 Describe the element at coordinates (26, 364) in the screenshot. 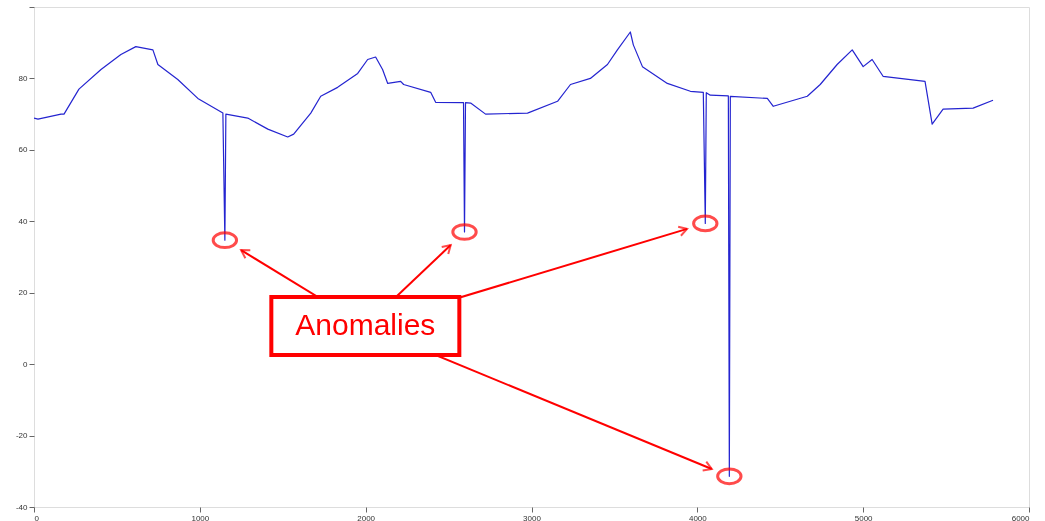

I see `y-tick-label: 0` at that location.